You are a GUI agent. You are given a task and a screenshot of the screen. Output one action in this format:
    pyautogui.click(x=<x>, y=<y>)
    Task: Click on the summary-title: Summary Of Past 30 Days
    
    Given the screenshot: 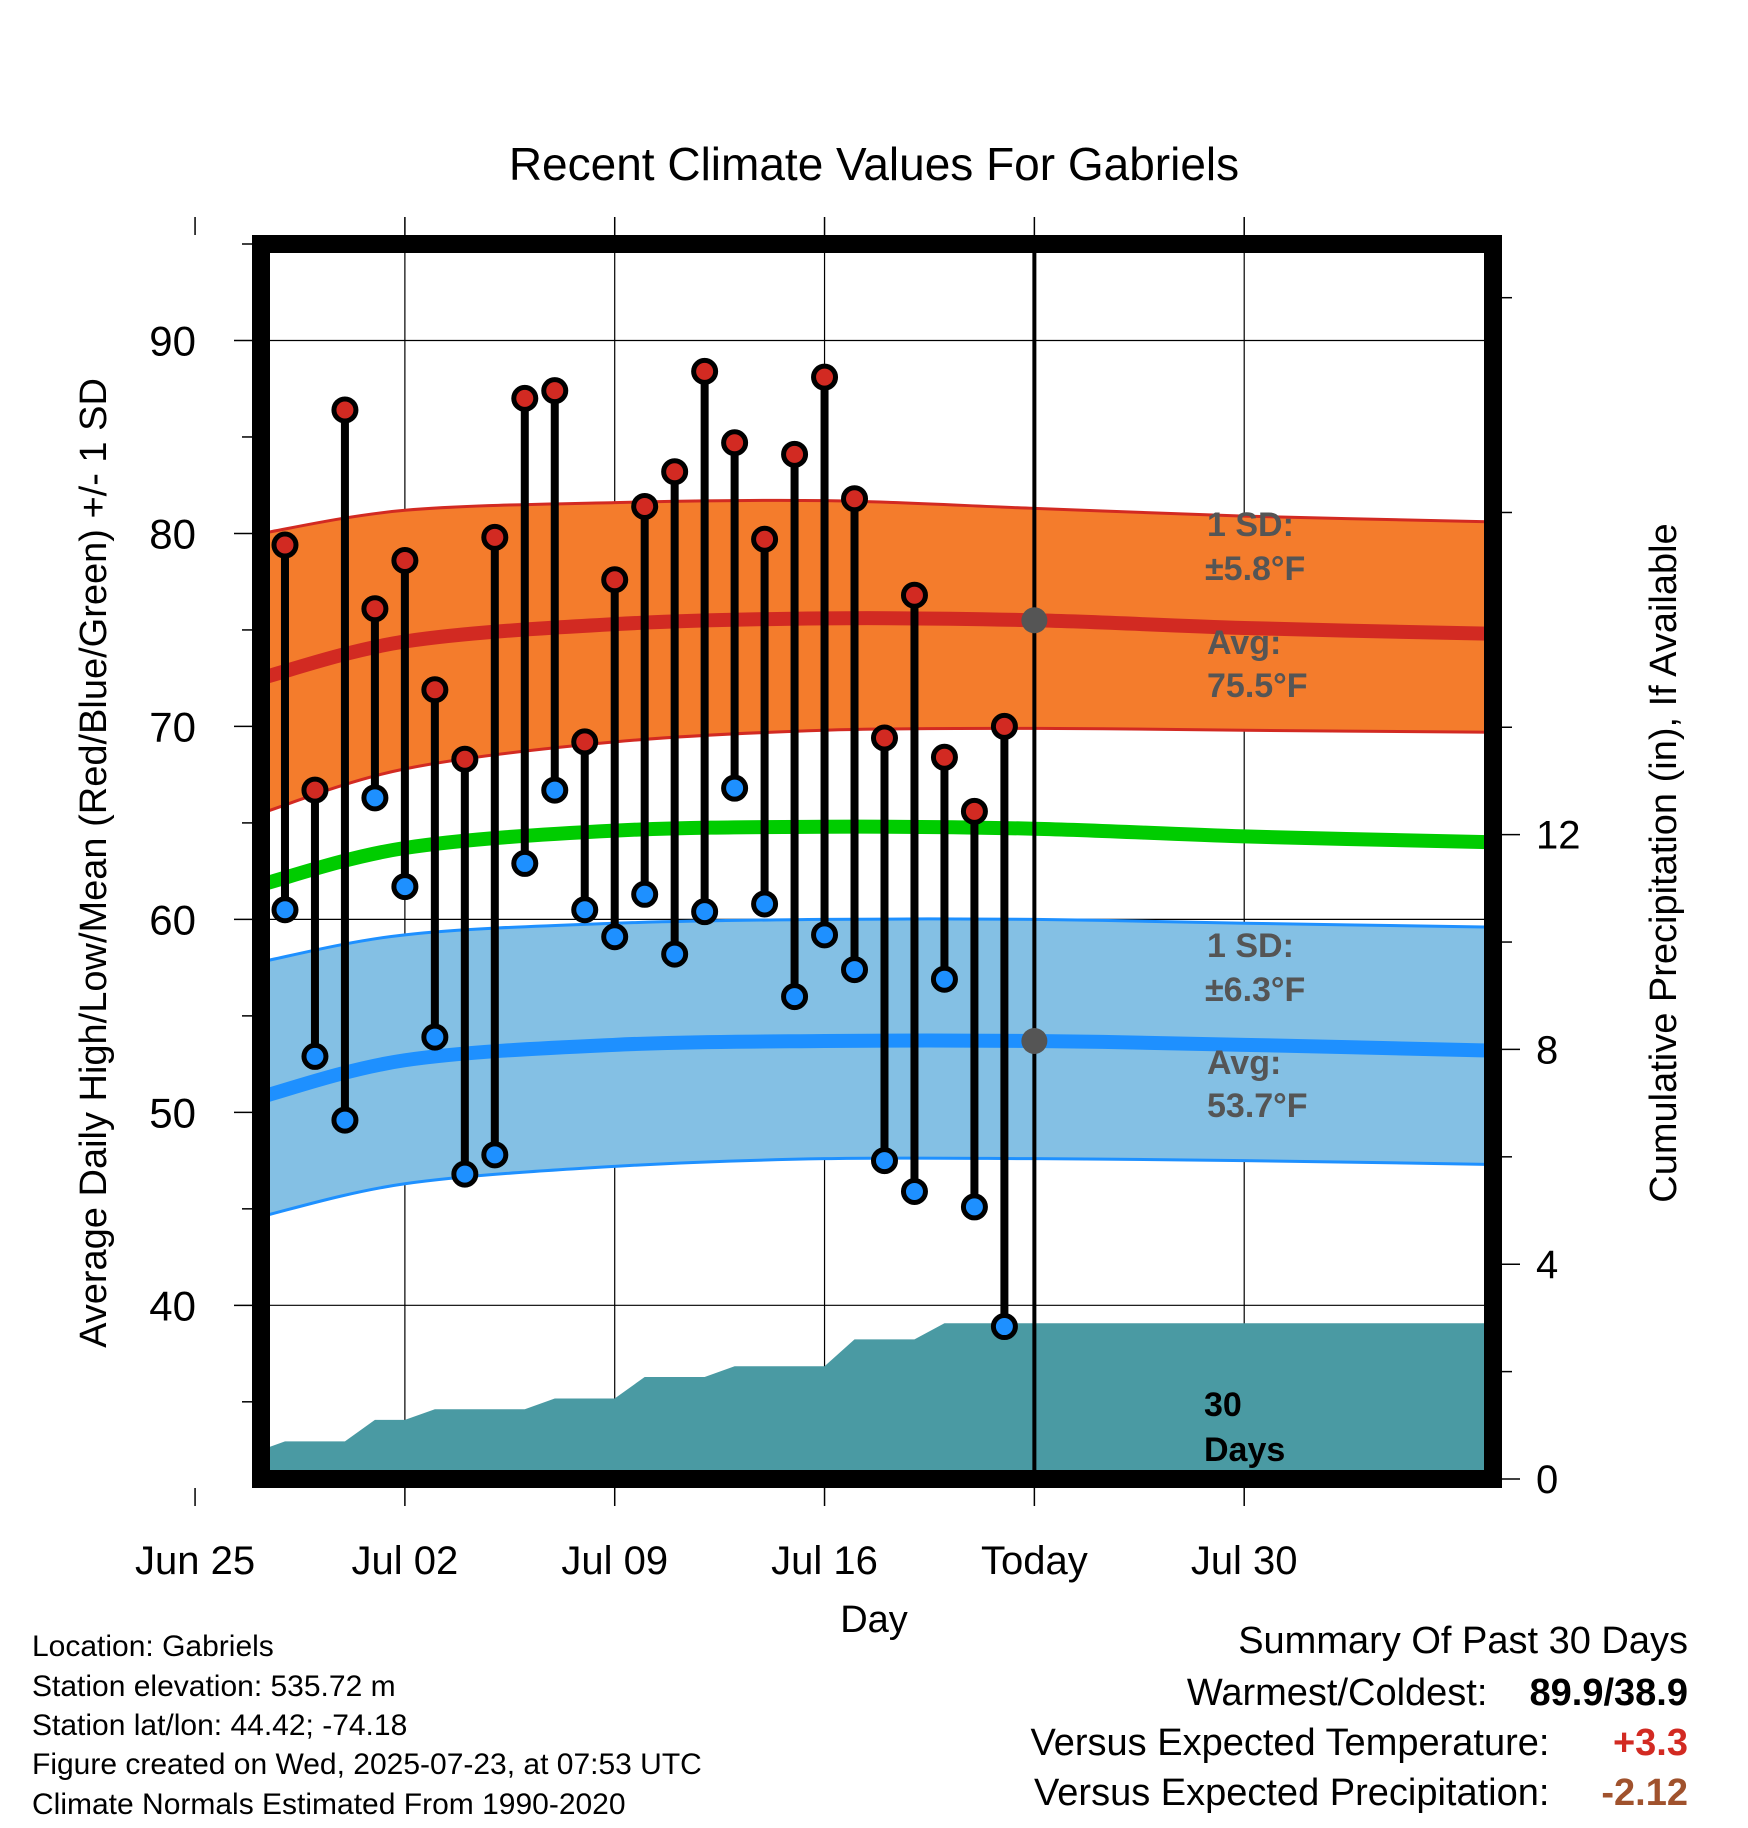 What is the action you would take?
    pyautogui.click(x=1463, y=1641)
    